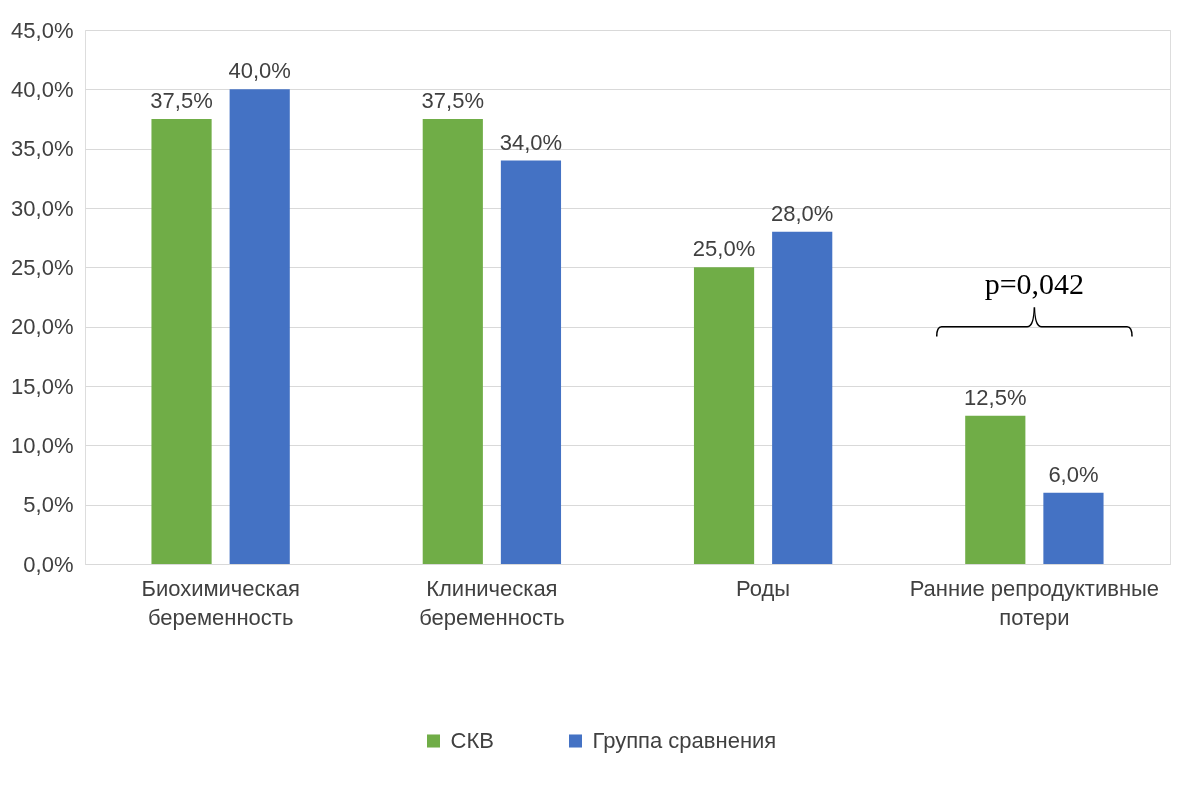 The height and width of the screenshot is (801, 1196). What do you see at coordinates (1073, 474) in the screenshot?
I see `data-label: 6,0%` at bounding box center [1073, 474].